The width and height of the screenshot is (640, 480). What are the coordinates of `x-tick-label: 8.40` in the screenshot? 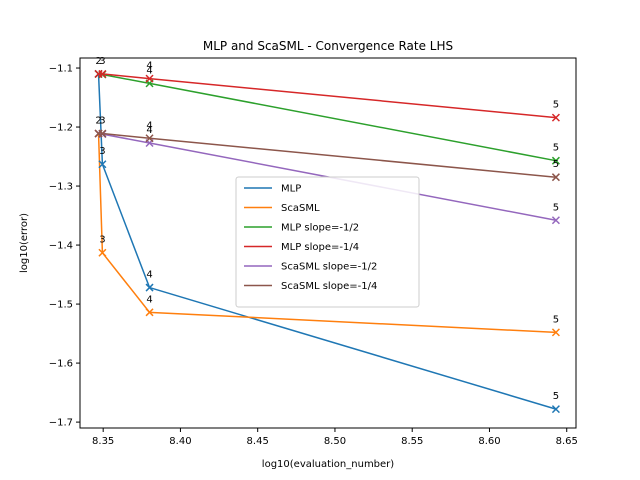 It's located at (180, 441).